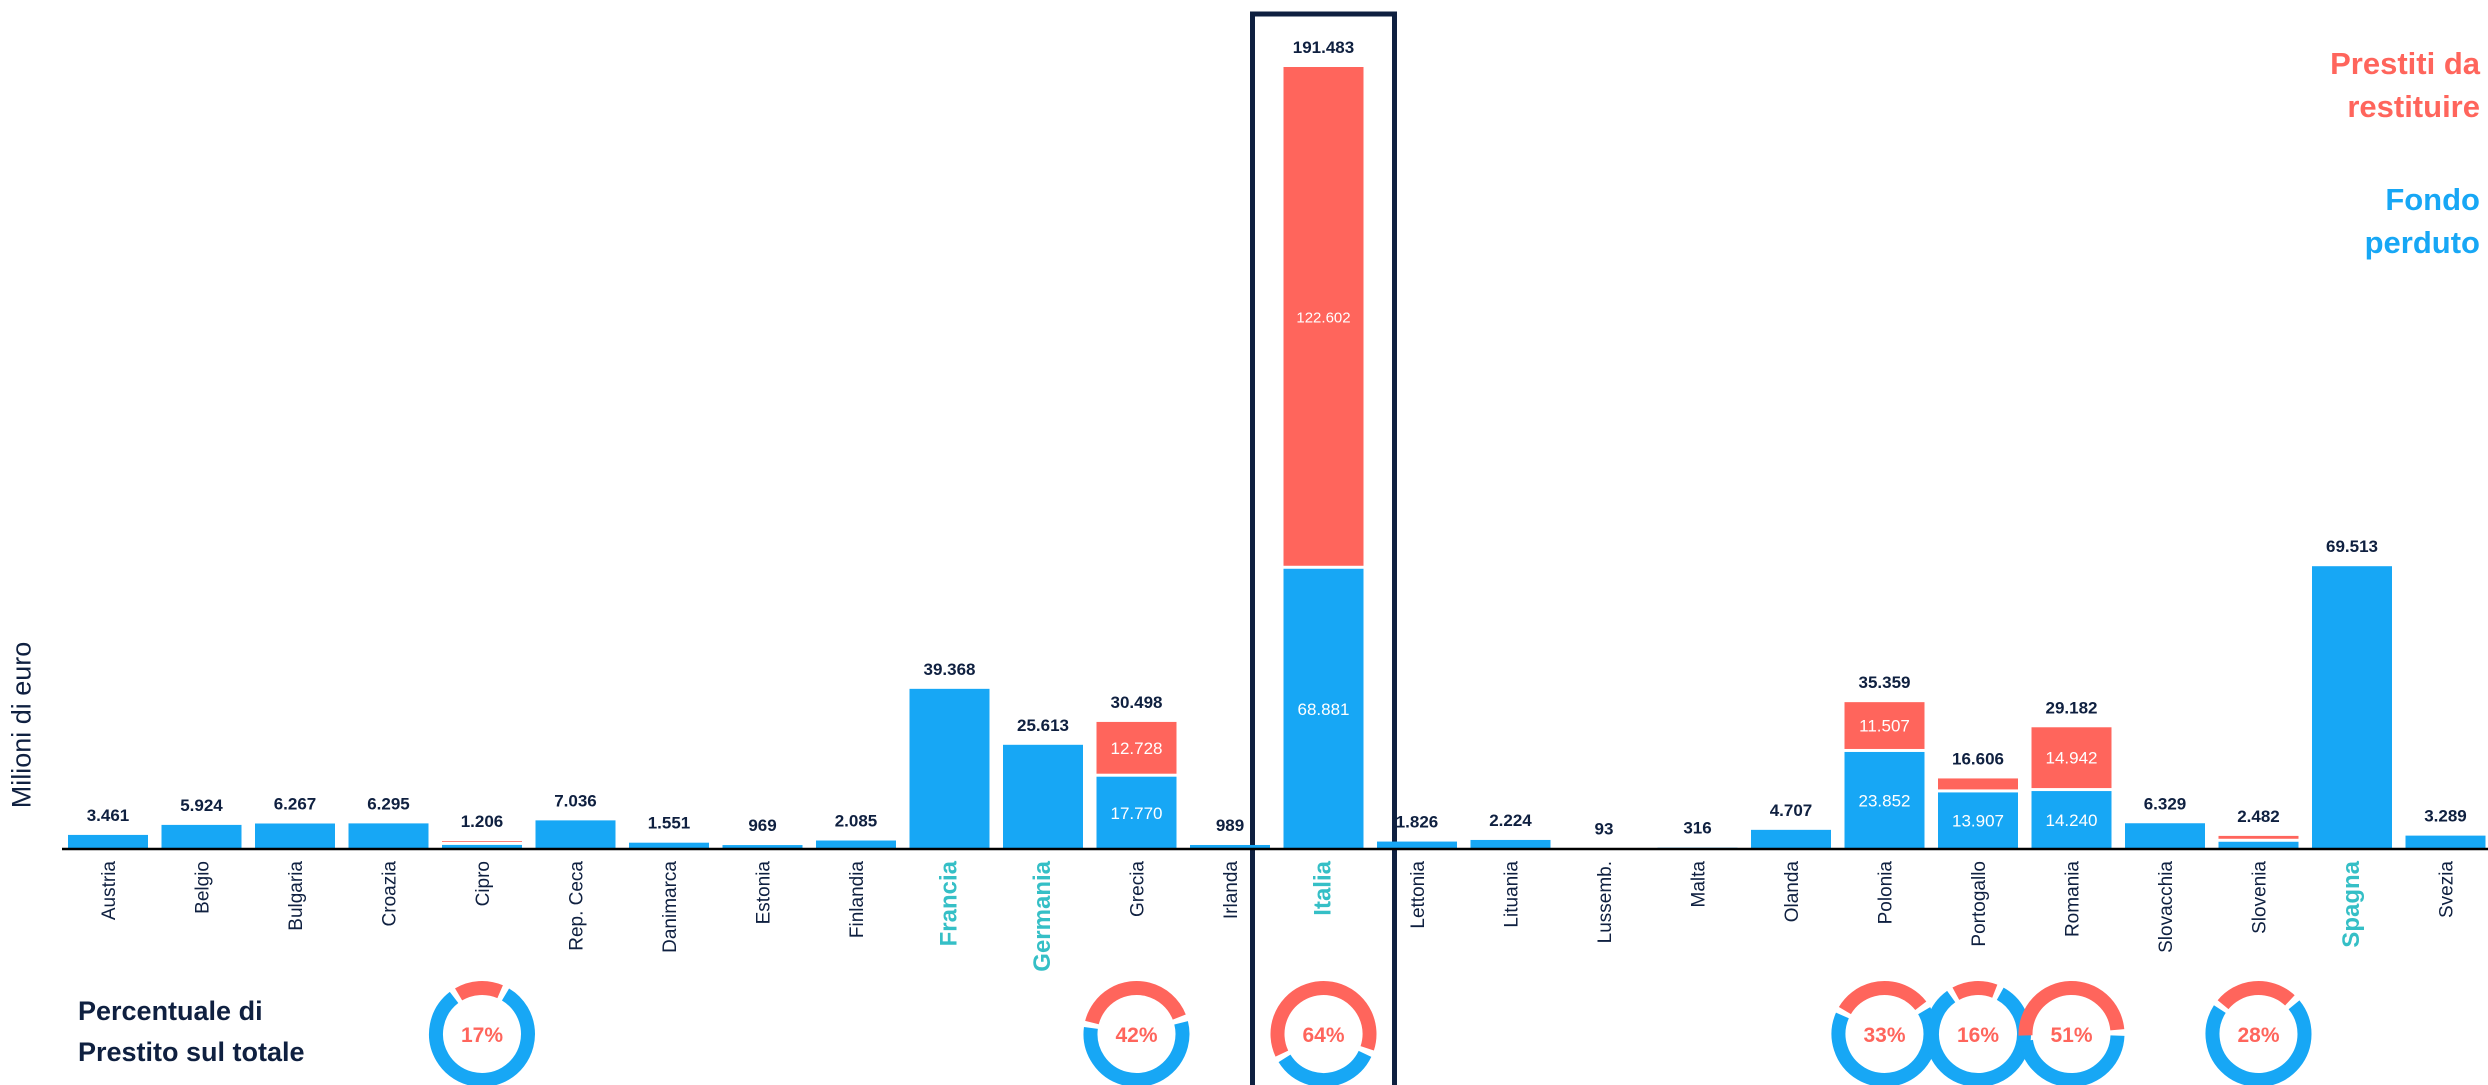 The image size is (2488, 1085). I want to click on bar-grant-rep-ceca, so click(575, 834).